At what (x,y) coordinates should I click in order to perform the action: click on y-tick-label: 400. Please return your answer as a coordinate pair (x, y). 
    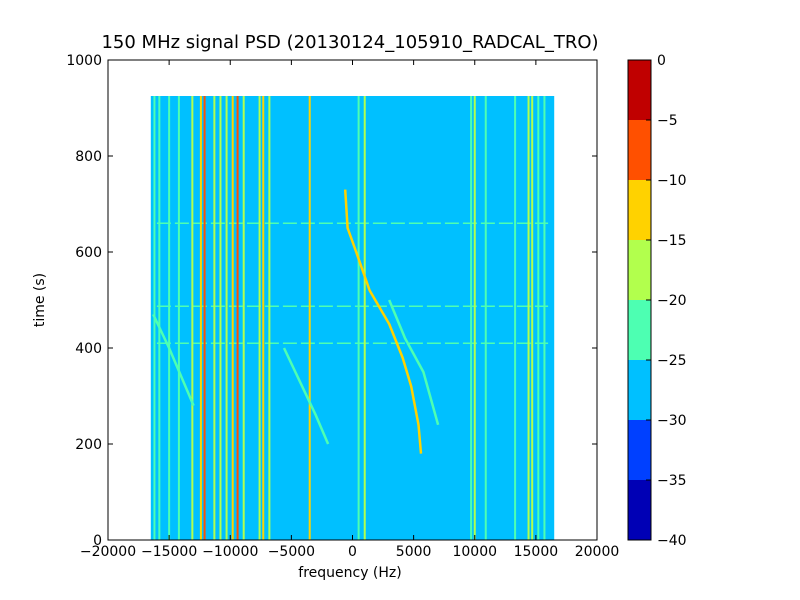
    Looking at the image, I should click on (88, 349).